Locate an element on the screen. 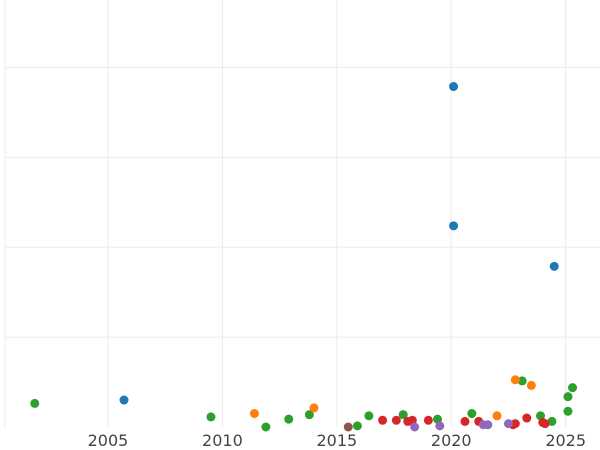 This screenshot has height=450, width=600. x-tick-label-2020: 2020 is located at coordinates (451, 440).